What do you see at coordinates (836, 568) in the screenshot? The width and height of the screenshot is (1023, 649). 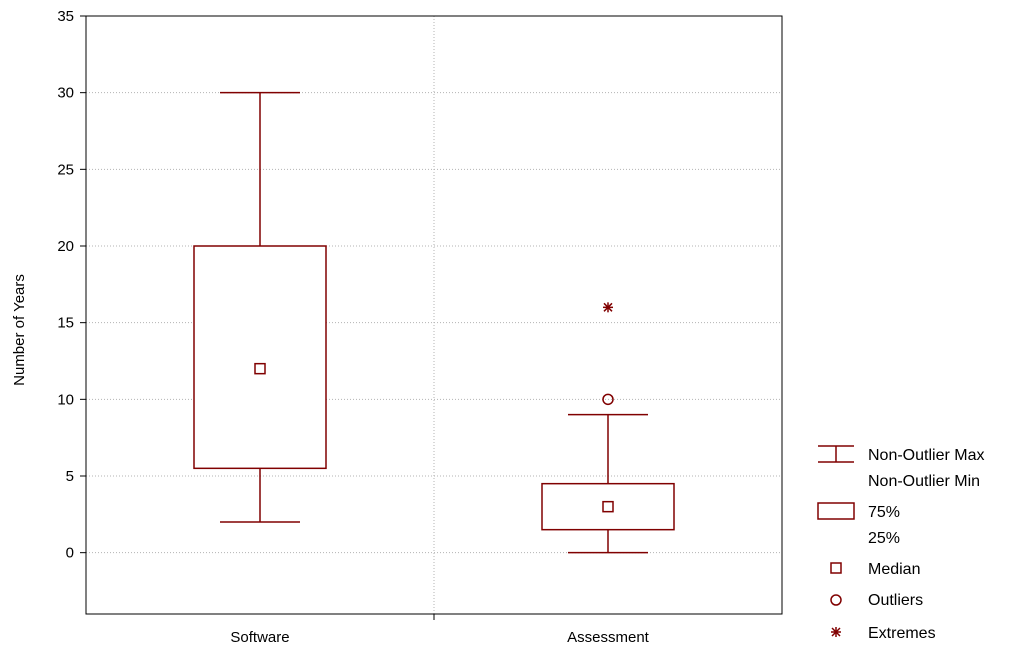 I see `legend-median-icon` at bounding box center [836, 568].